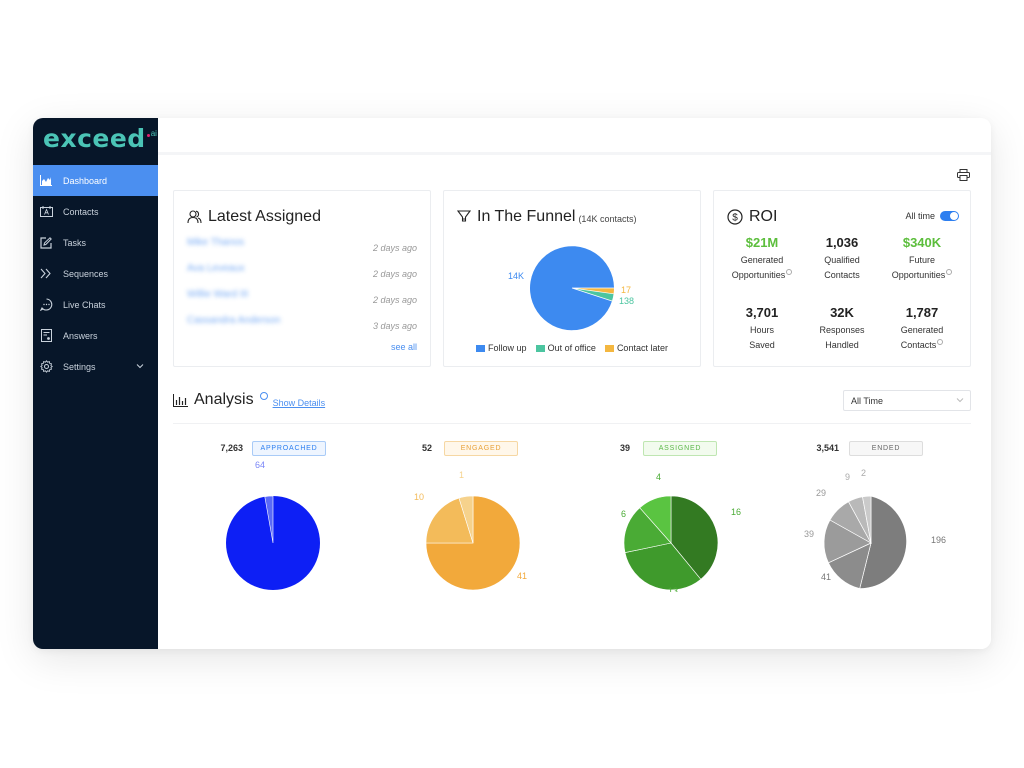  I want to click on stage-badge-assigned: ASSIGNED, so click(680, 448).